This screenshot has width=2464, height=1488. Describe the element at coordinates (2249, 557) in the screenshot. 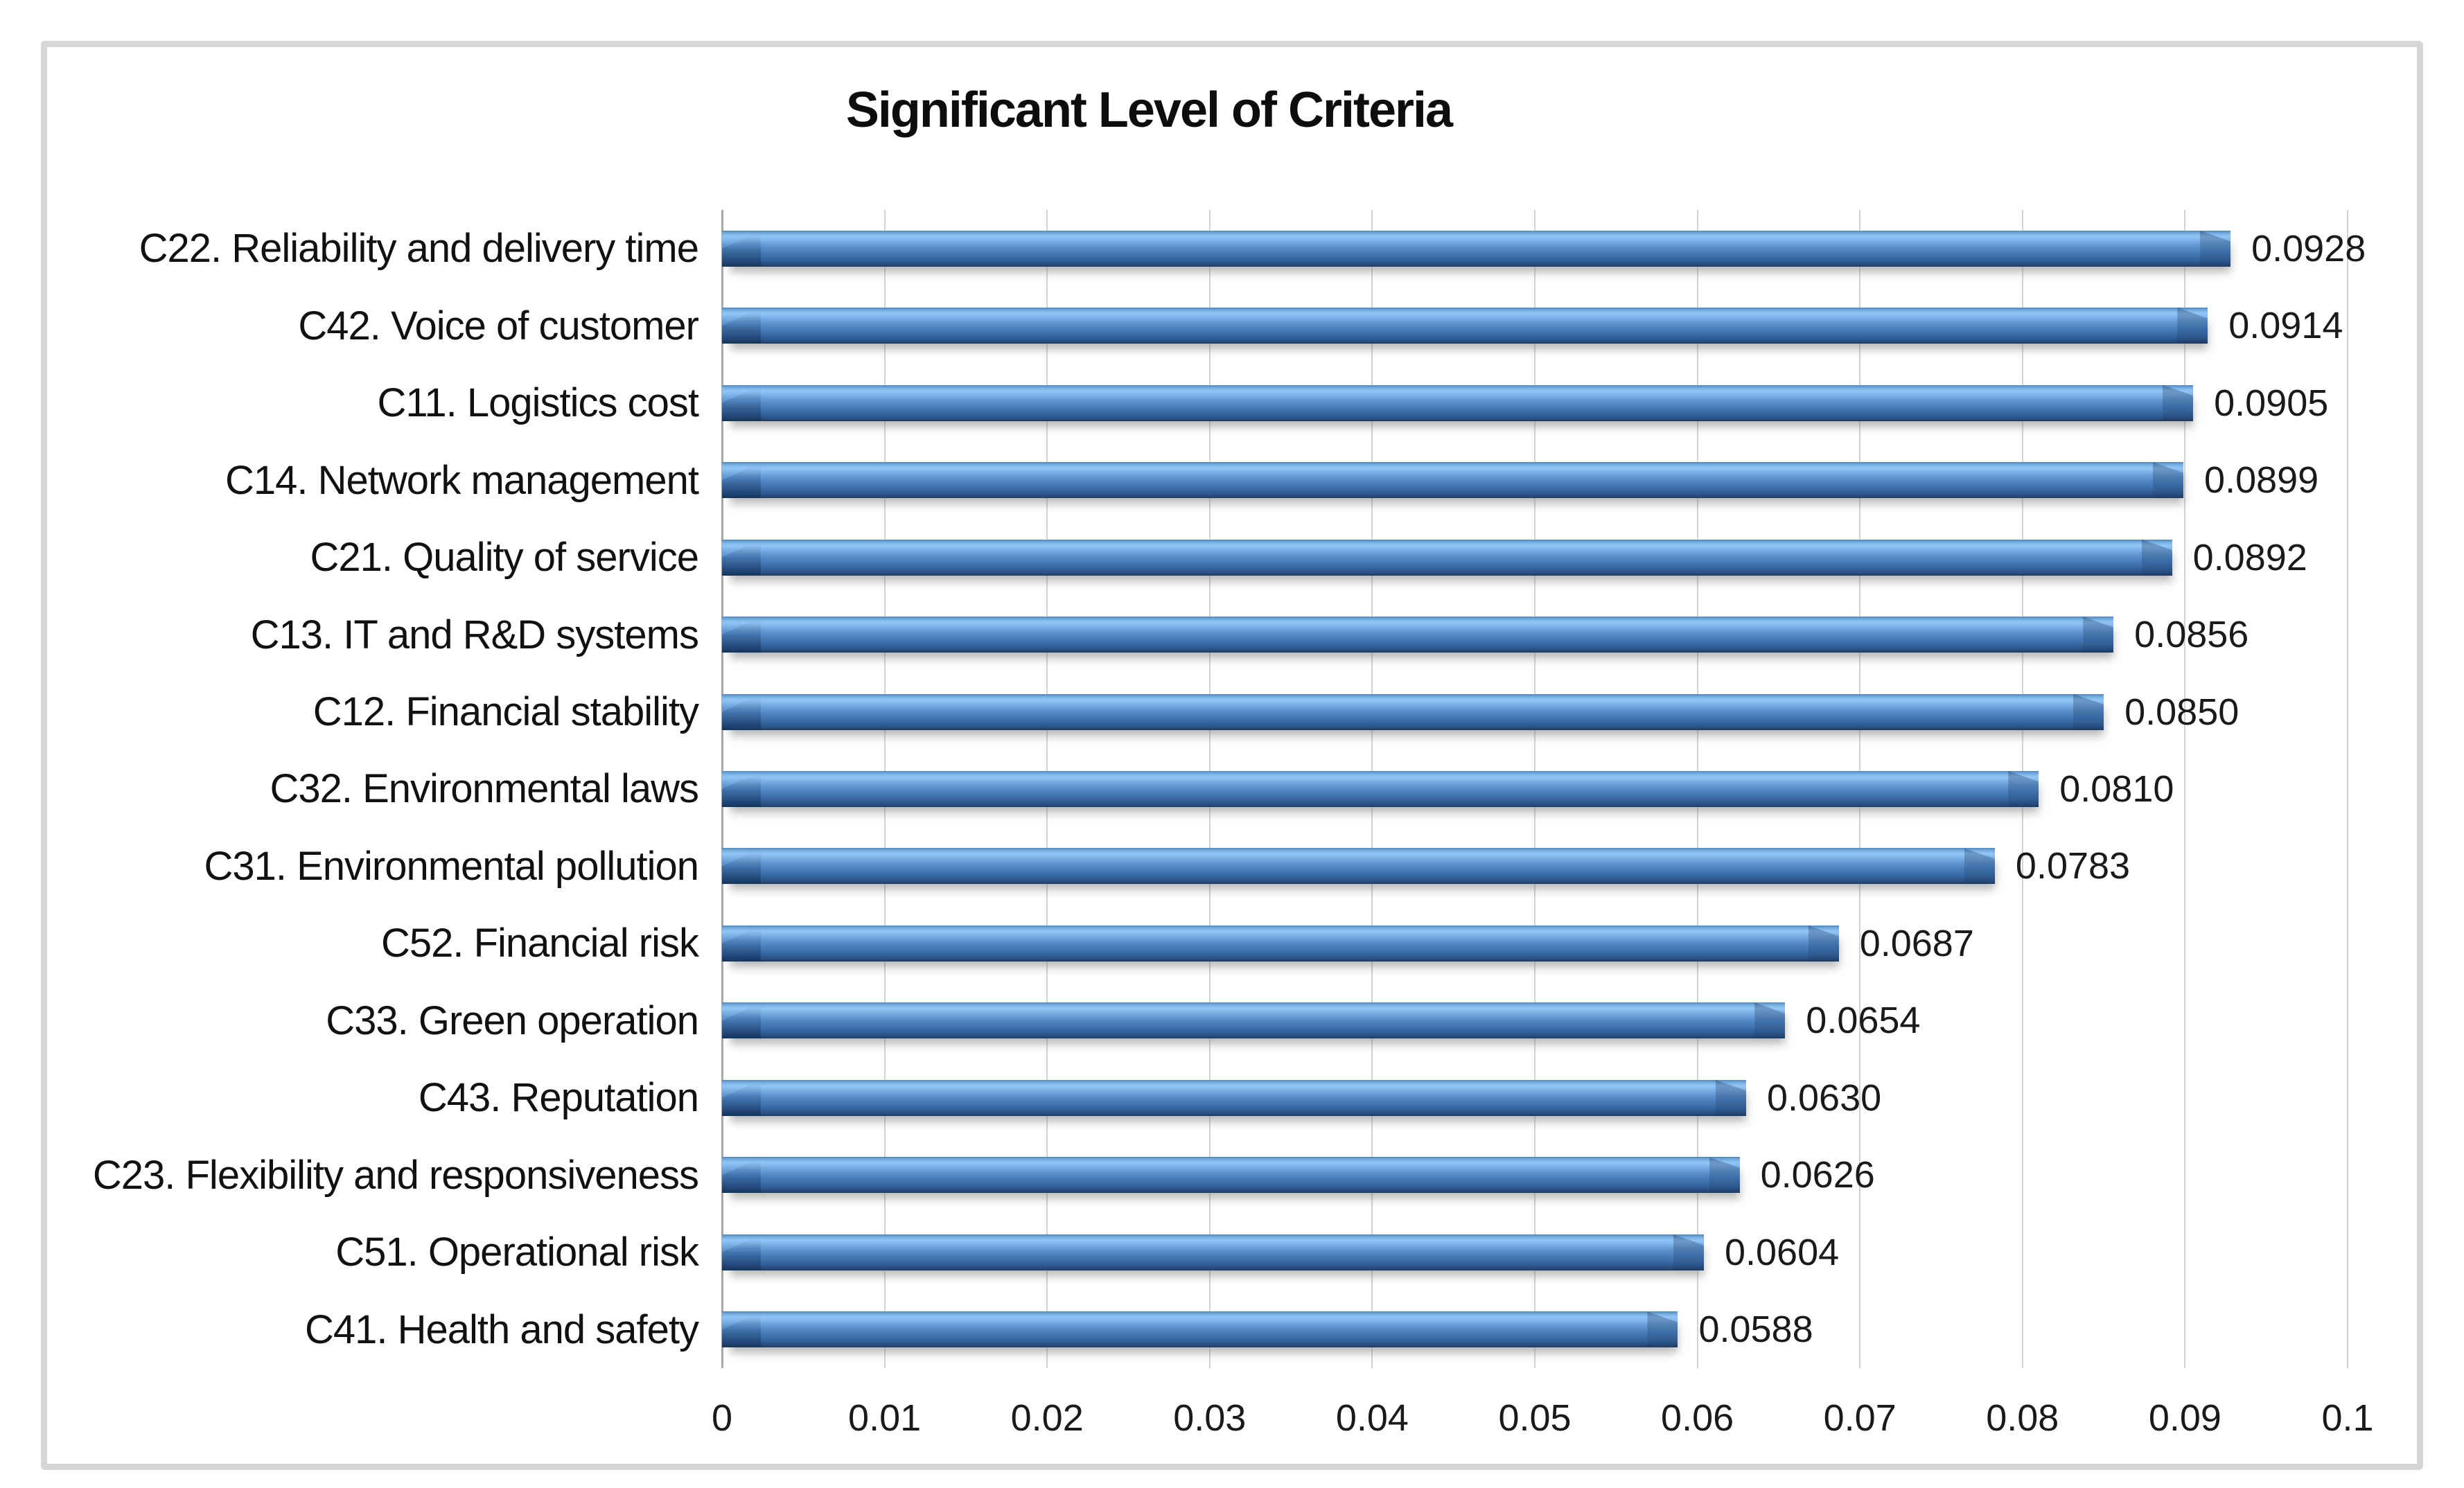

I see `data-label: 0.0892` at that location.